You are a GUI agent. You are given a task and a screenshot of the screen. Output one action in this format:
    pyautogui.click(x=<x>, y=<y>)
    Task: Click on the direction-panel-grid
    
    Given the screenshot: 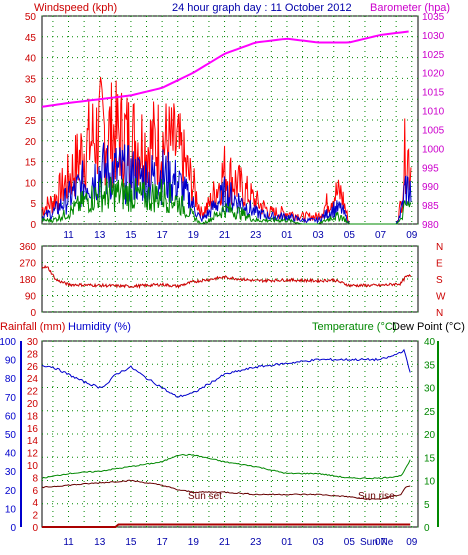 What is the action you would take?
    pyautogui.click(x=230, y=279)
    